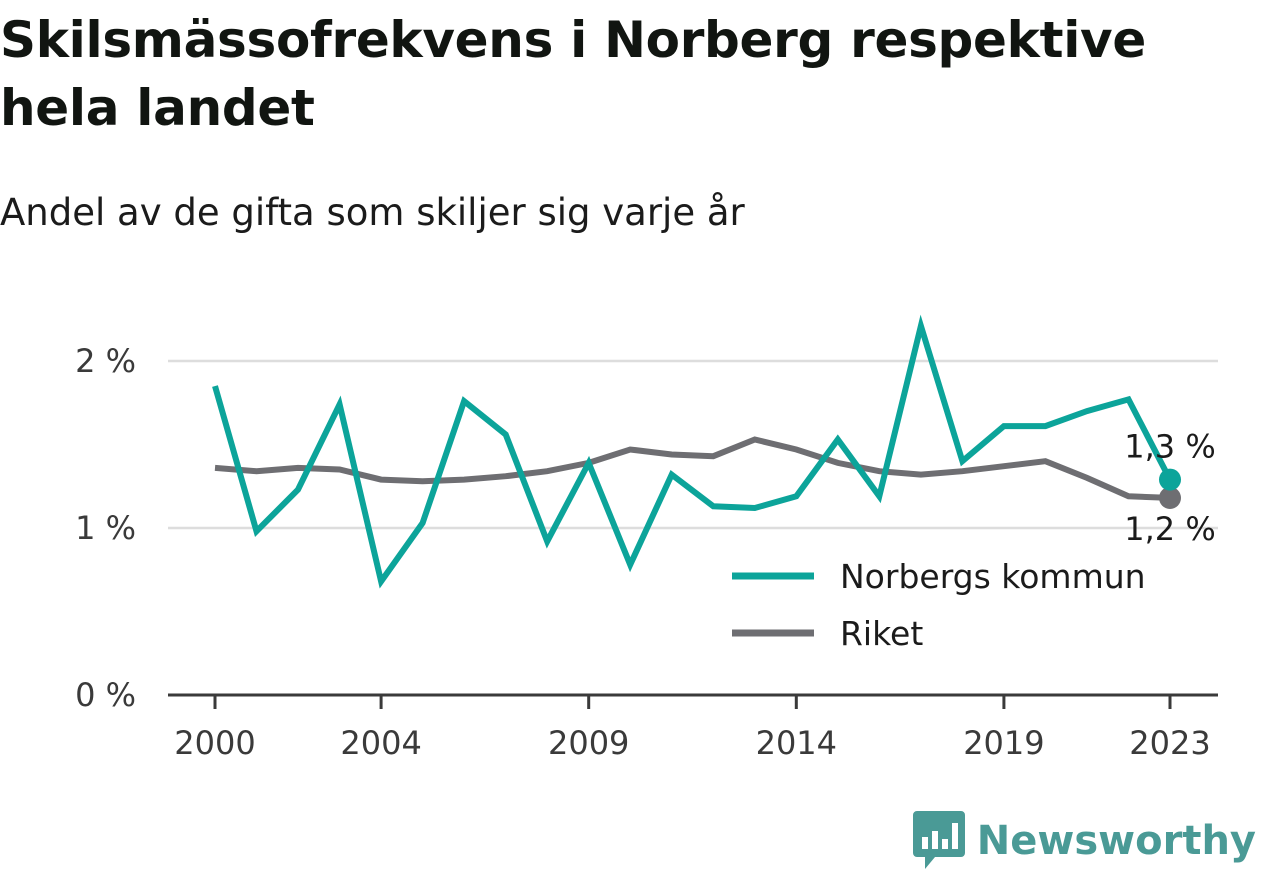 The image size is (1262, 879). Describe the element at coordinates (1169, 529) in the screenshot. I see `end-label-riket: 1,2 %` at that location.